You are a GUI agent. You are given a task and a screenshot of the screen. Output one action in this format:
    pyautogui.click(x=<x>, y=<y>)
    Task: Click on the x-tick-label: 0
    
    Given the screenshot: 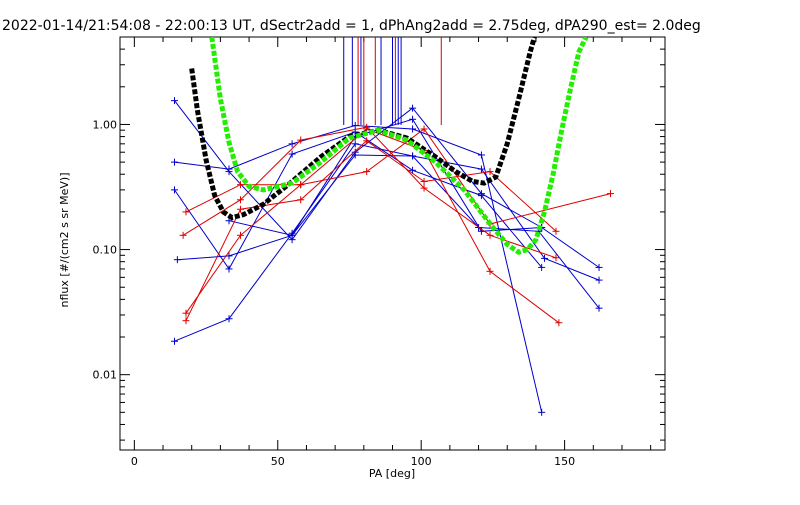 What is the action you would take?
    pyautogui.click(x=134, y=461)
    